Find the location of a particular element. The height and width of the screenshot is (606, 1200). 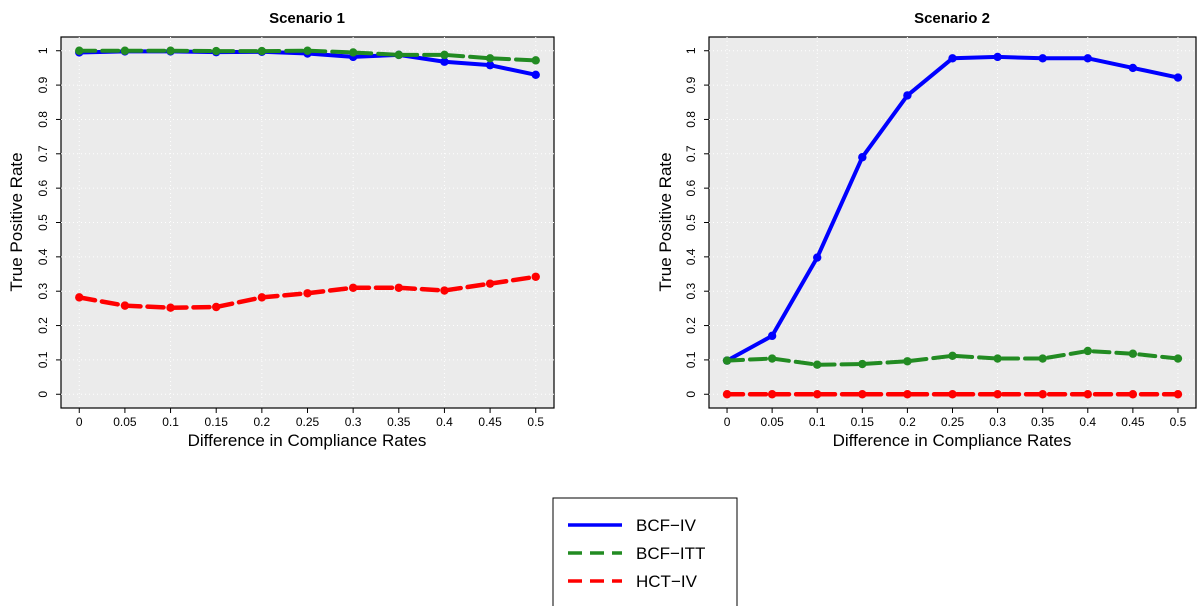

legend-box is located at coordinates (645, 551).